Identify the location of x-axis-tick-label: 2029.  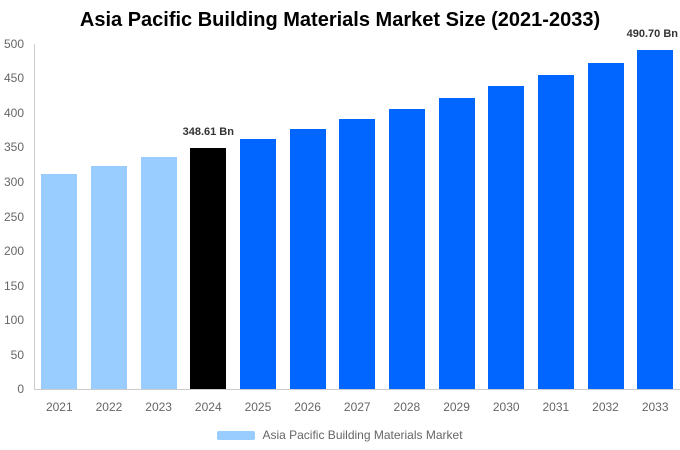
(456, 406).